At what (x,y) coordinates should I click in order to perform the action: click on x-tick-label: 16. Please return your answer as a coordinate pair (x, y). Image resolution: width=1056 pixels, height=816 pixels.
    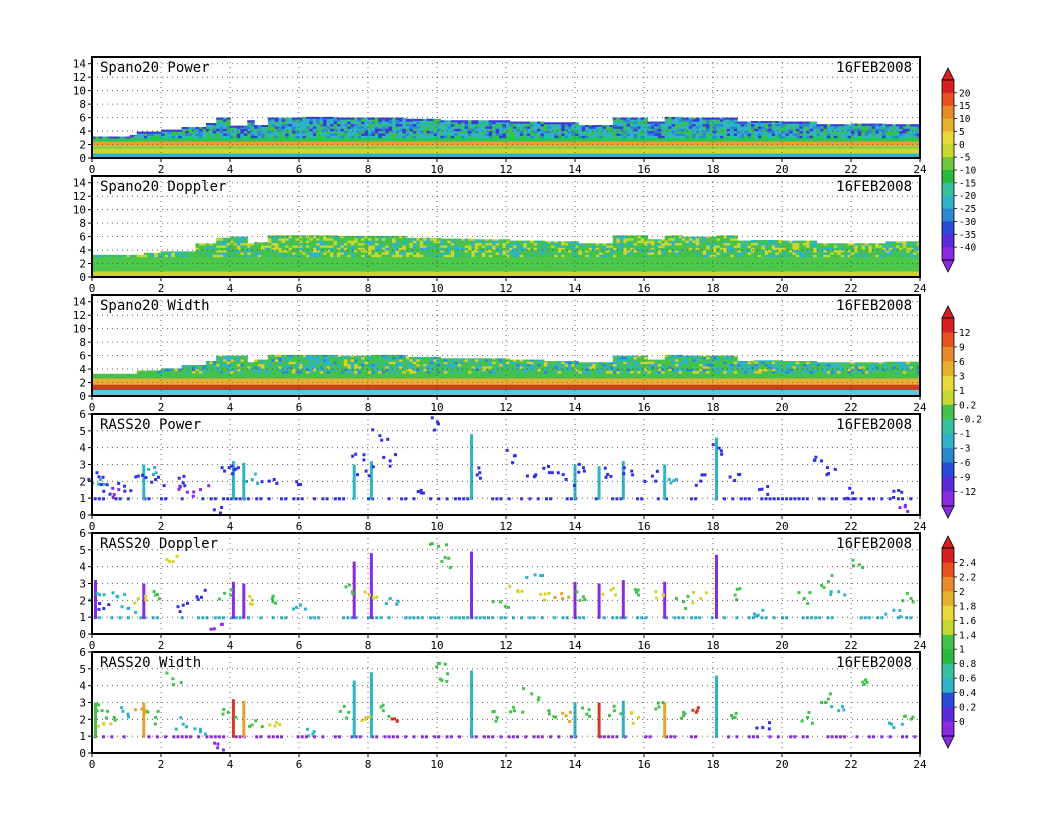
    Looking at the image, I should click on (643, 169).